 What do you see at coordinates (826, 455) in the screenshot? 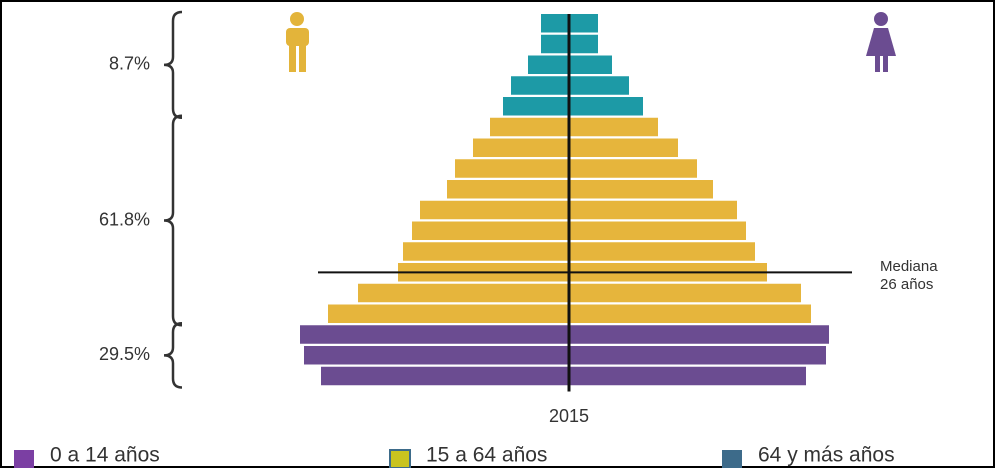
I see `legend-label: 64 y más años` at bounding box center [826, 455].